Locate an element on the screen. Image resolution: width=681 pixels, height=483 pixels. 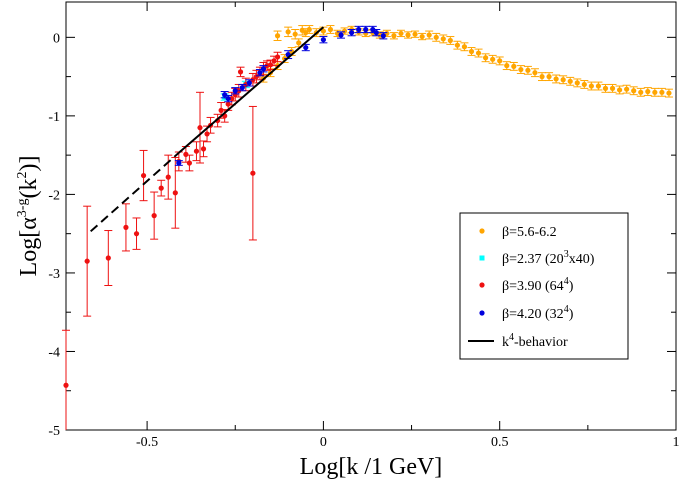
x-tick-label: 0.5 is located at coordinates (500, 442).